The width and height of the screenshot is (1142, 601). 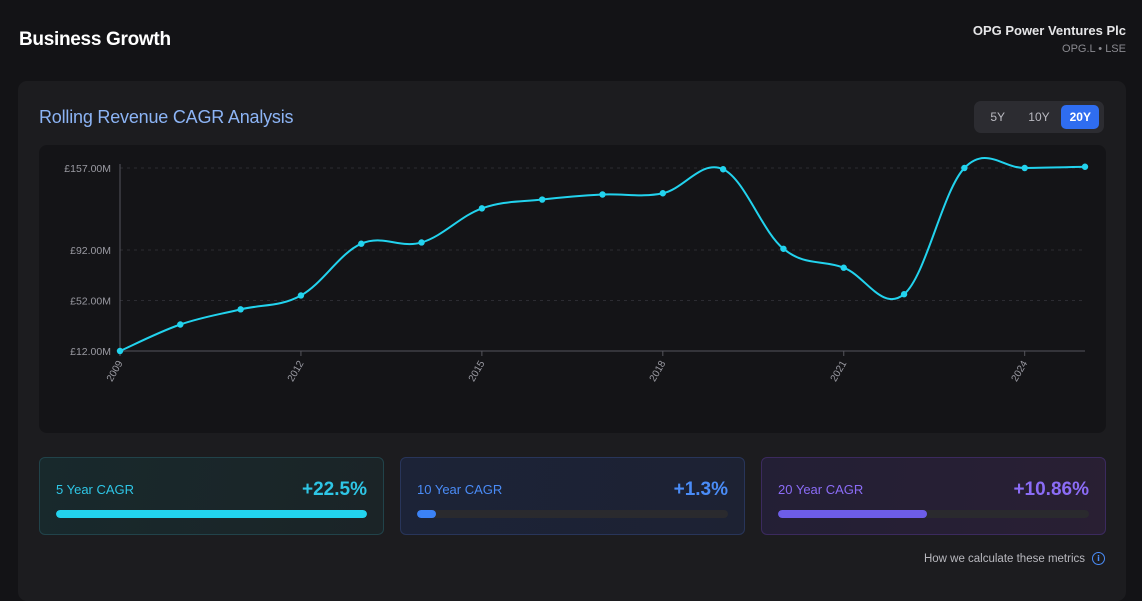 I want to click on cagr-card-20y: 20 Year CAGR +10.86%, so click(x=933, y=496).